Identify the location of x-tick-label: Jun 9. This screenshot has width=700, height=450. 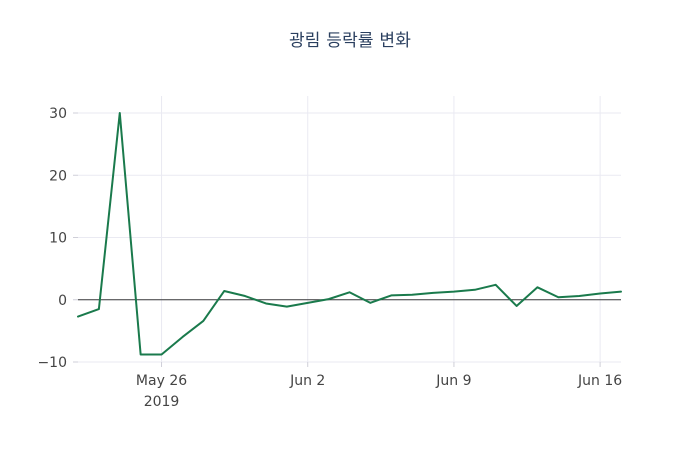
(453, 381).